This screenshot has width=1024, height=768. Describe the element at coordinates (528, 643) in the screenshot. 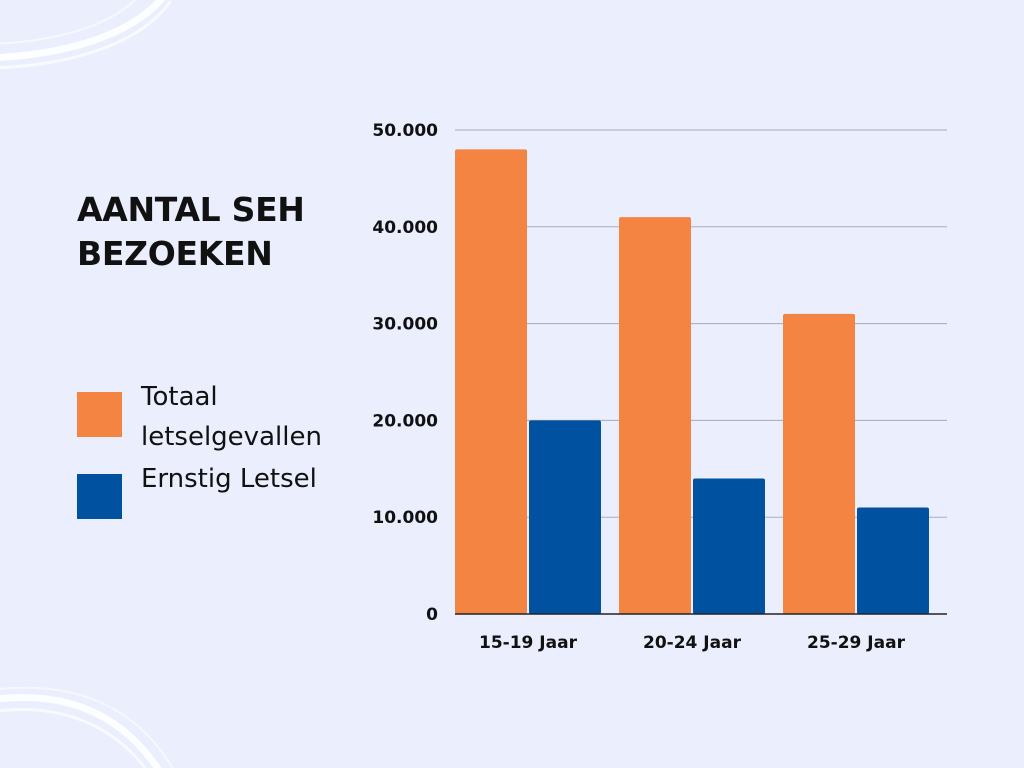

I see `x-tick-label: 15-19 Jaar` at that location.